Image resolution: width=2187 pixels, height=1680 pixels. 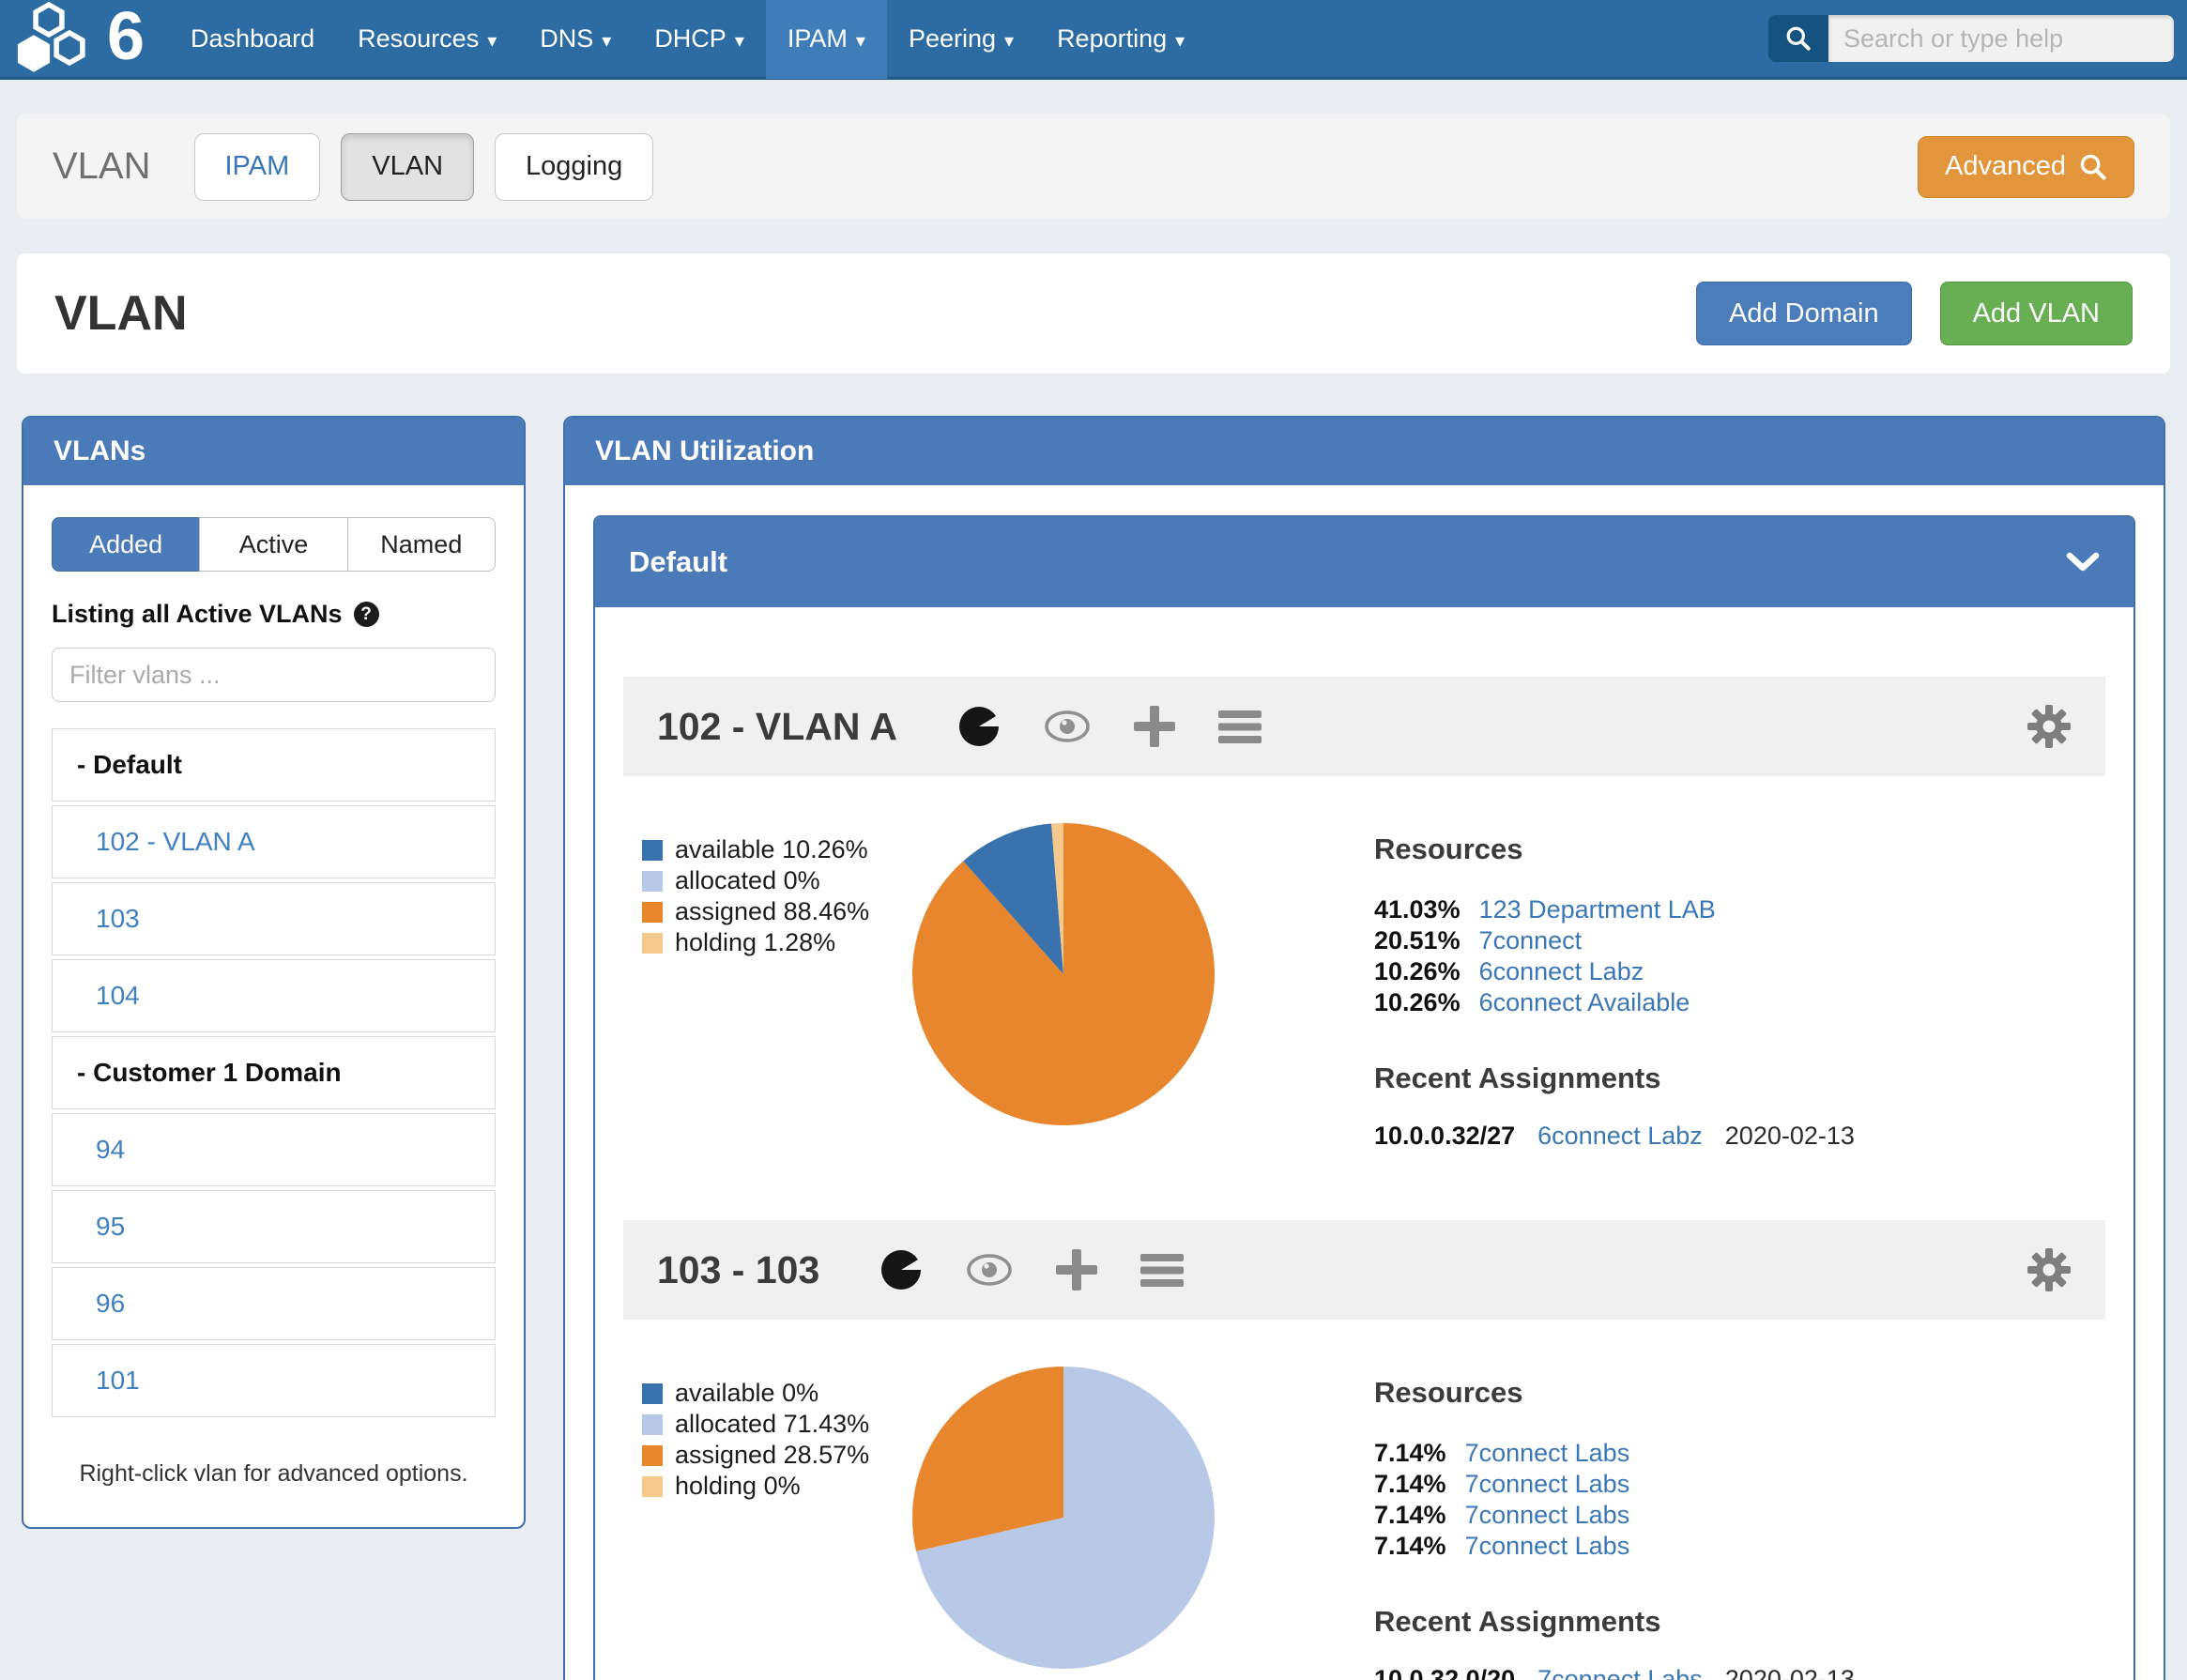 I want to click on vlan-card-title: 103 - 103, so click(x=738, y=1269).